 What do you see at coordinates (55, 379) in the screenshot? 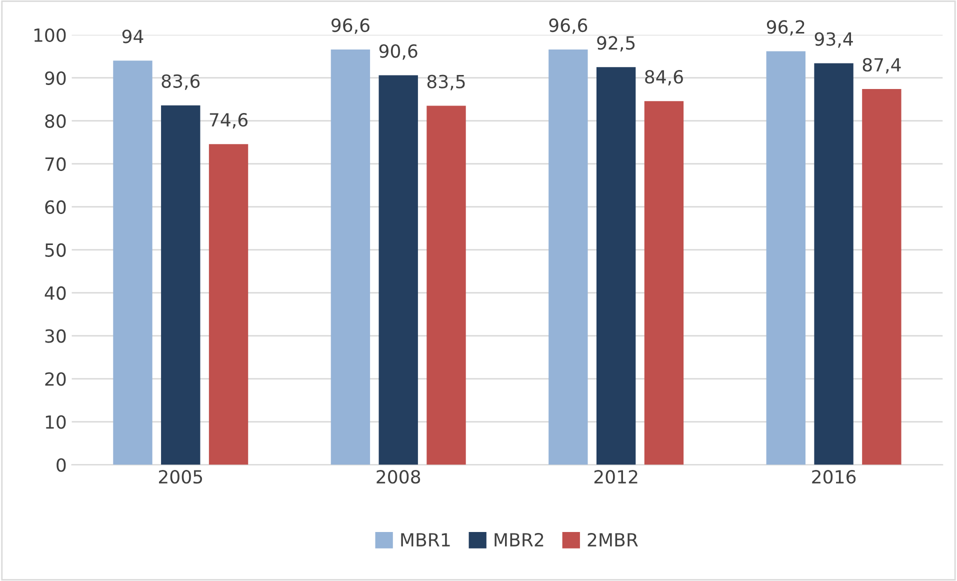
I see `y-tick-label: 20` at bounding box center [55, 379].